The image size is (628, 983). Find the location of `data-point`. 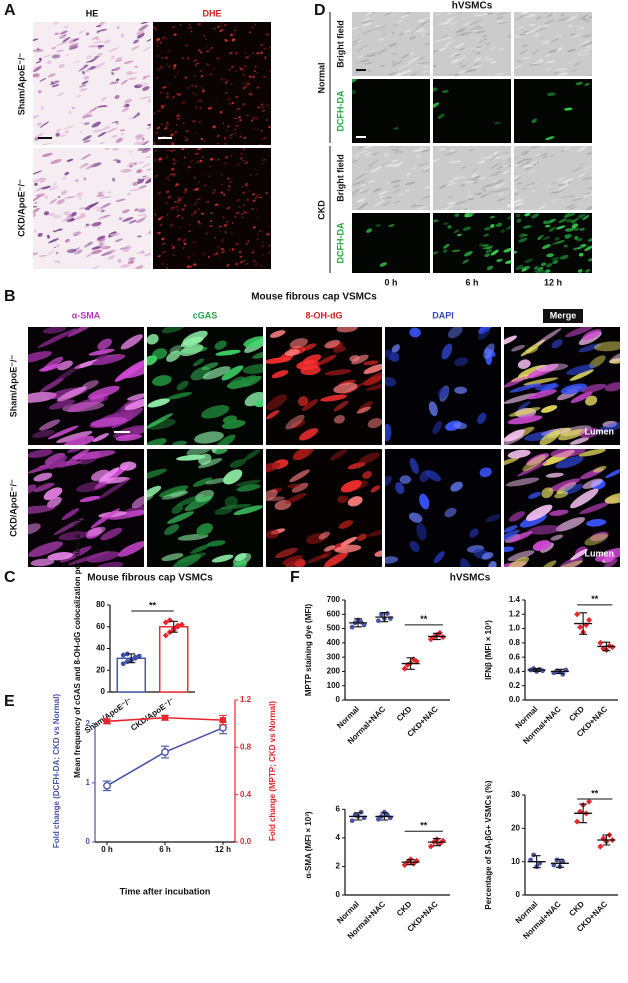

data-point is located at coordinates (107, 721).